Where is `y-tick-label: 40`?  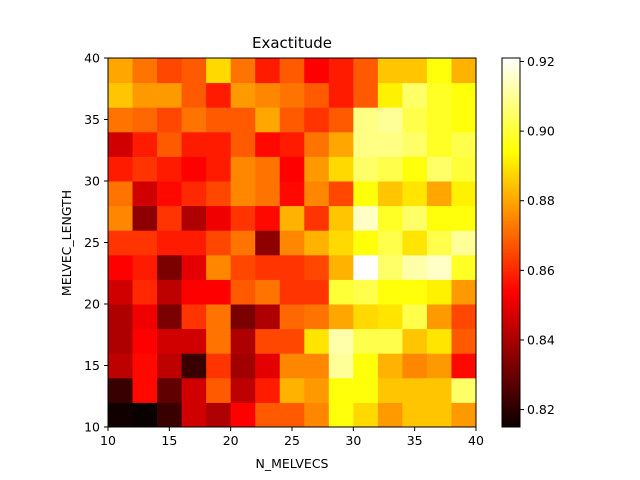
y-tick-label: 40 is located at coordinates (92, 58).